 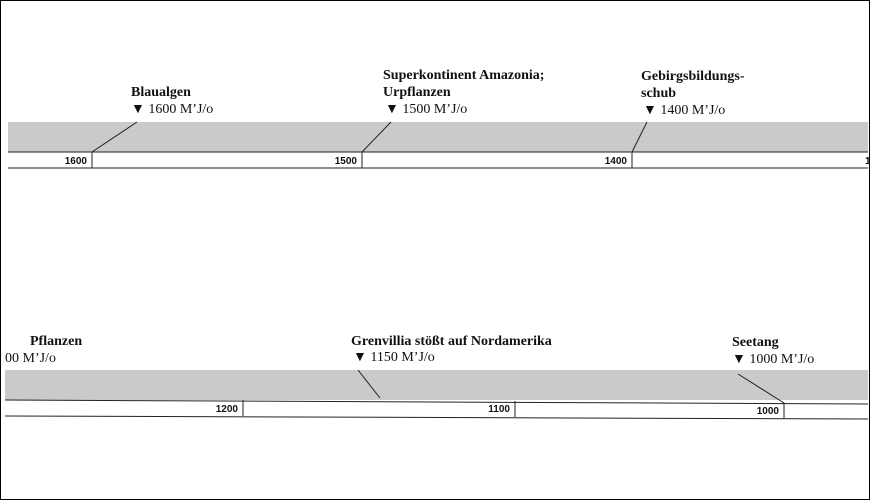 I want to click on event-date: ▼ 1500 M’J/o, so click(x=426, y=109).